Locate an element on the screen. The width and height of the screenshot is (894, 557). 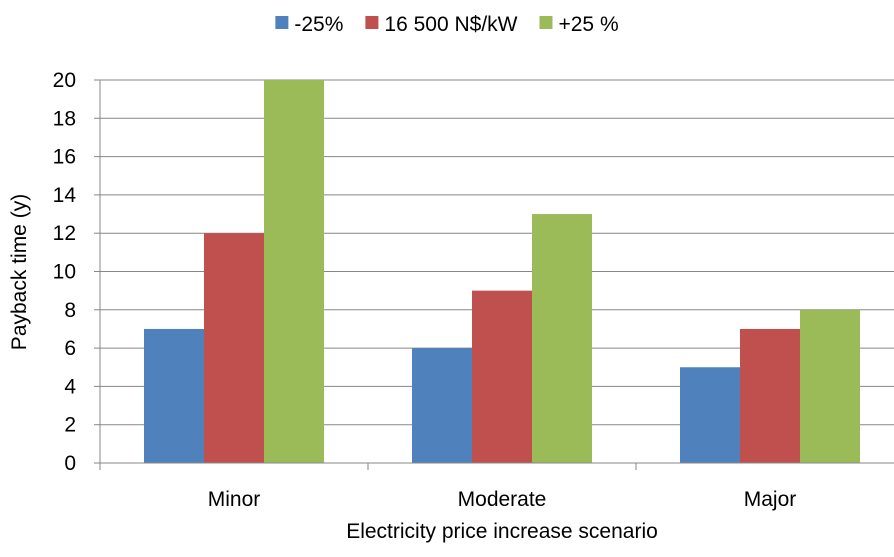
y-tick-label: 12 is located at coordinates (64, 233).